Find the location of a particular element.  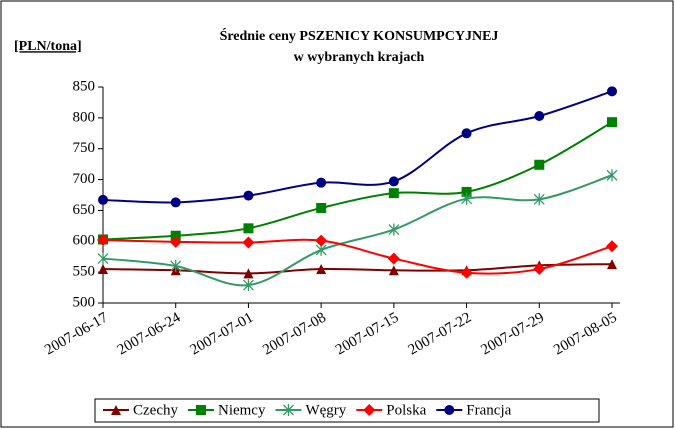

y-tick-label: 650 is located at coordinates (84, 210).